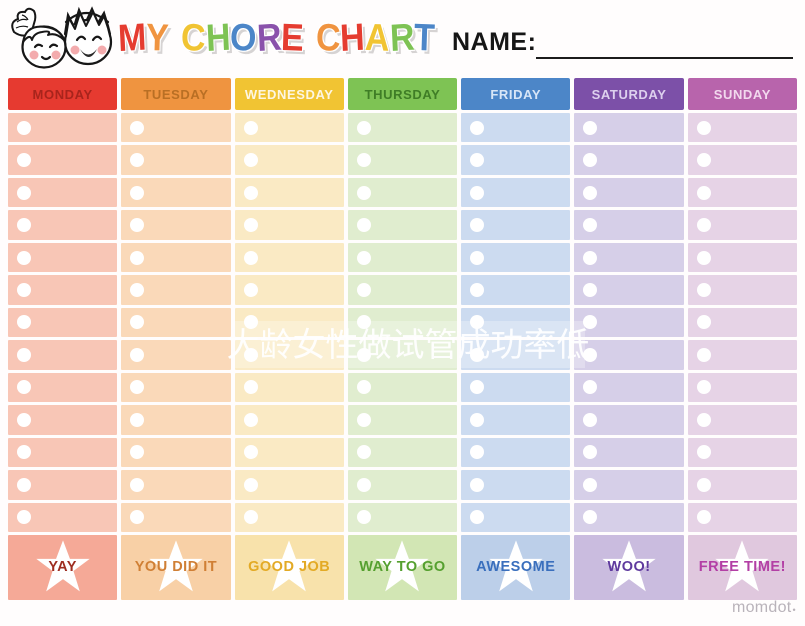  I want to click on name-label: NAME:, so click(494, 42).